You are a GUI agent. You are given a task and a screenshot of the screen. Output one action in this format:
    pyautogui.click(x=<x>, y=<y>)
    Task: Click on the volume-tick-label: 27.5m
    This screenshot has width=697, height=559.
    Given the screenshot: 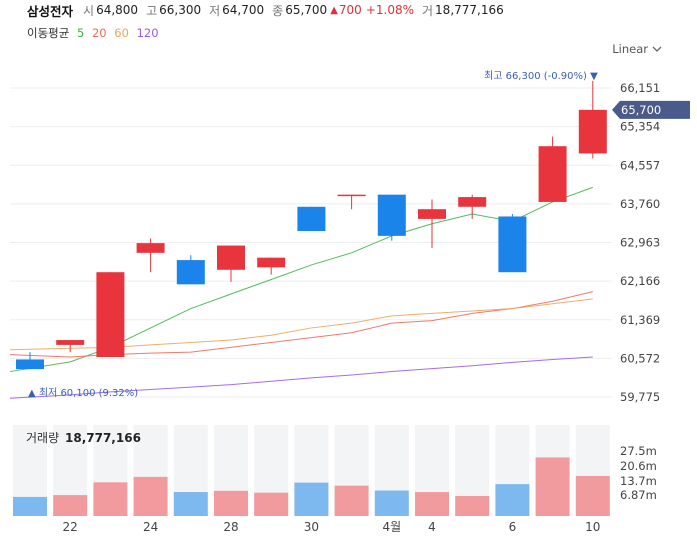 What is the action you would take?
    pyautogui.click(x=638, y=451)
    